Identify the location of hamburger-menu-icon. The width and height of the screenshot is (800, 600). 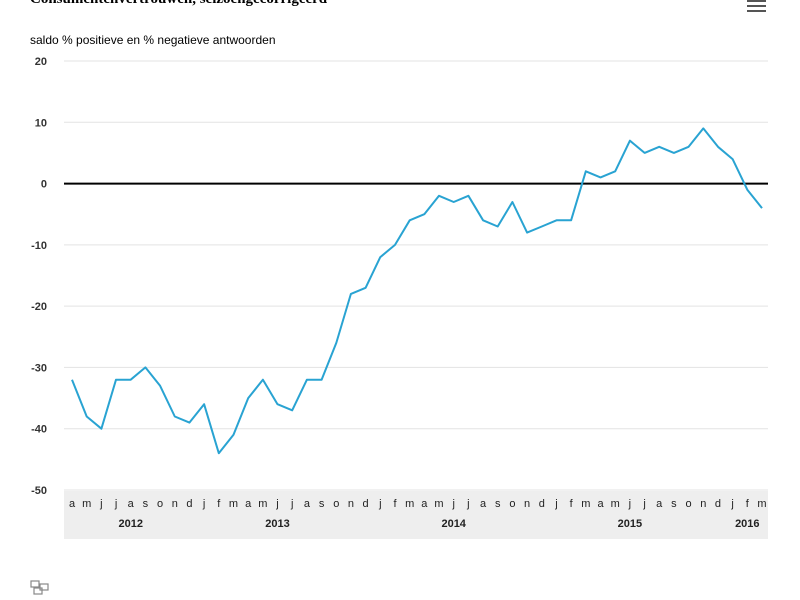
(756, 6).